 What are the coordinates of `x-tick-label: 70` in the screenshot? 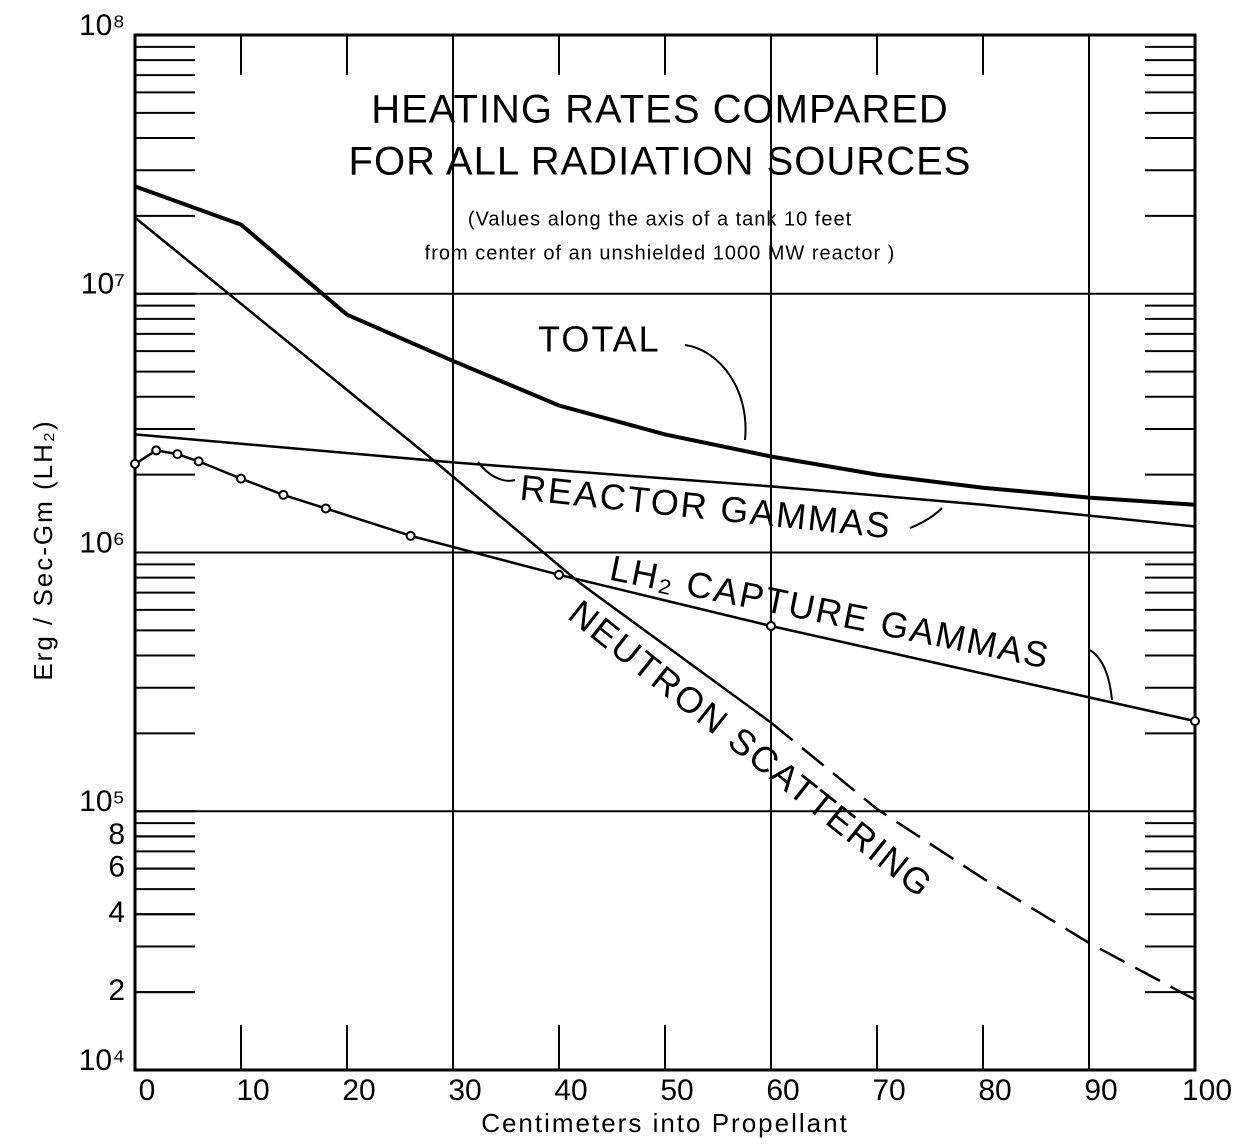 It's located at (888, 1090).